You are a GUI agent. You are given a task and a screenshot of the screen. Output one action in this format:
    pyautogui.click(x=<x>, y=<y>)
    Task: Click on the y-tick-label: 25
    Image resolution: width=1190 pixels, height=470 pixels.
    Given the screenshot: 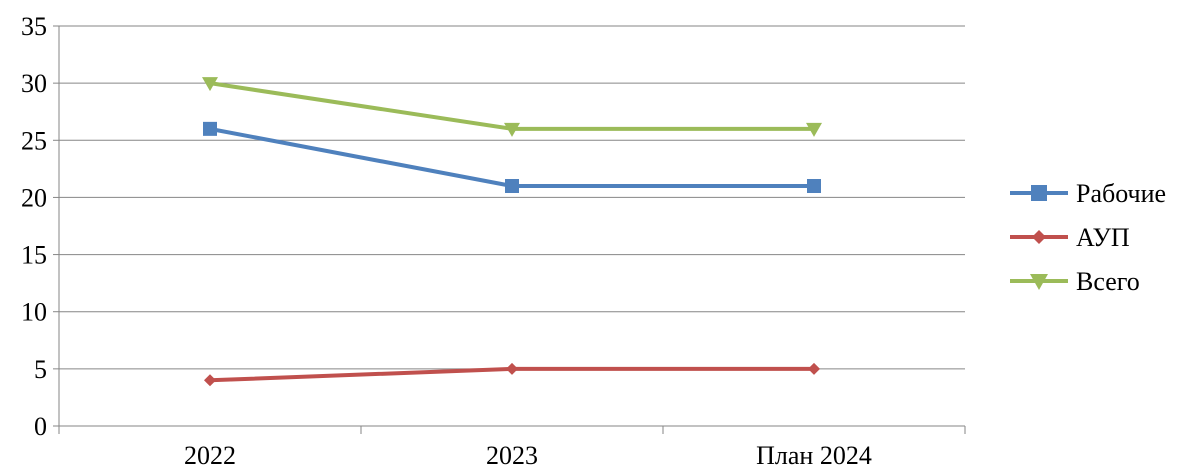 What is the action you would take?
    pyautogui.click(x=34, y=140)
    